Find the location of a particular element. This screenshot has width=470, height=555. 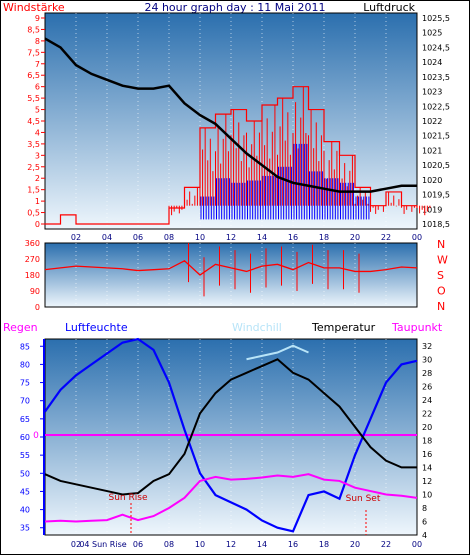

chart-title: 24 hour graph day : 11 Mai 2011 is located at coordinates (234, 7).